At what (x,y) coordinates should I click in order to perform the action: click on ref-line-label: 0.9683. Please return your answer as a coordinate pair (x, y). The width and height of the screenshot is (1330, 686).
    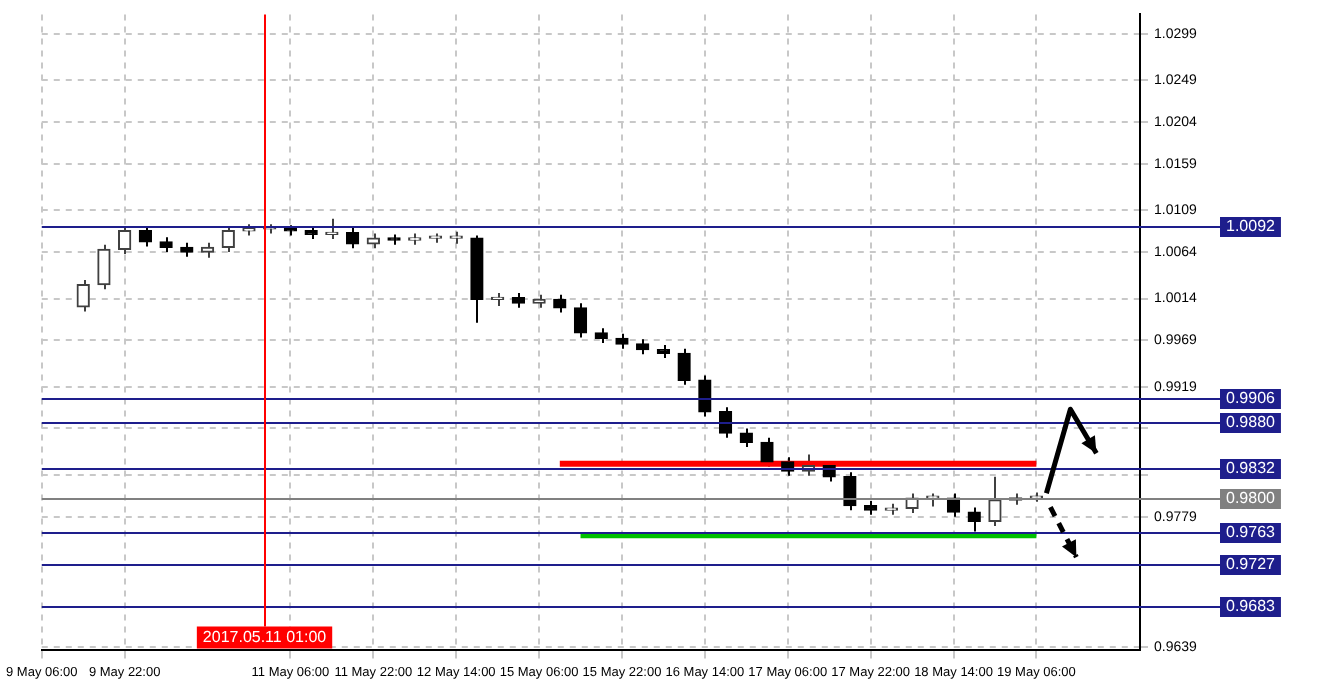
    Looking at the image, I should click on (1251, 606).